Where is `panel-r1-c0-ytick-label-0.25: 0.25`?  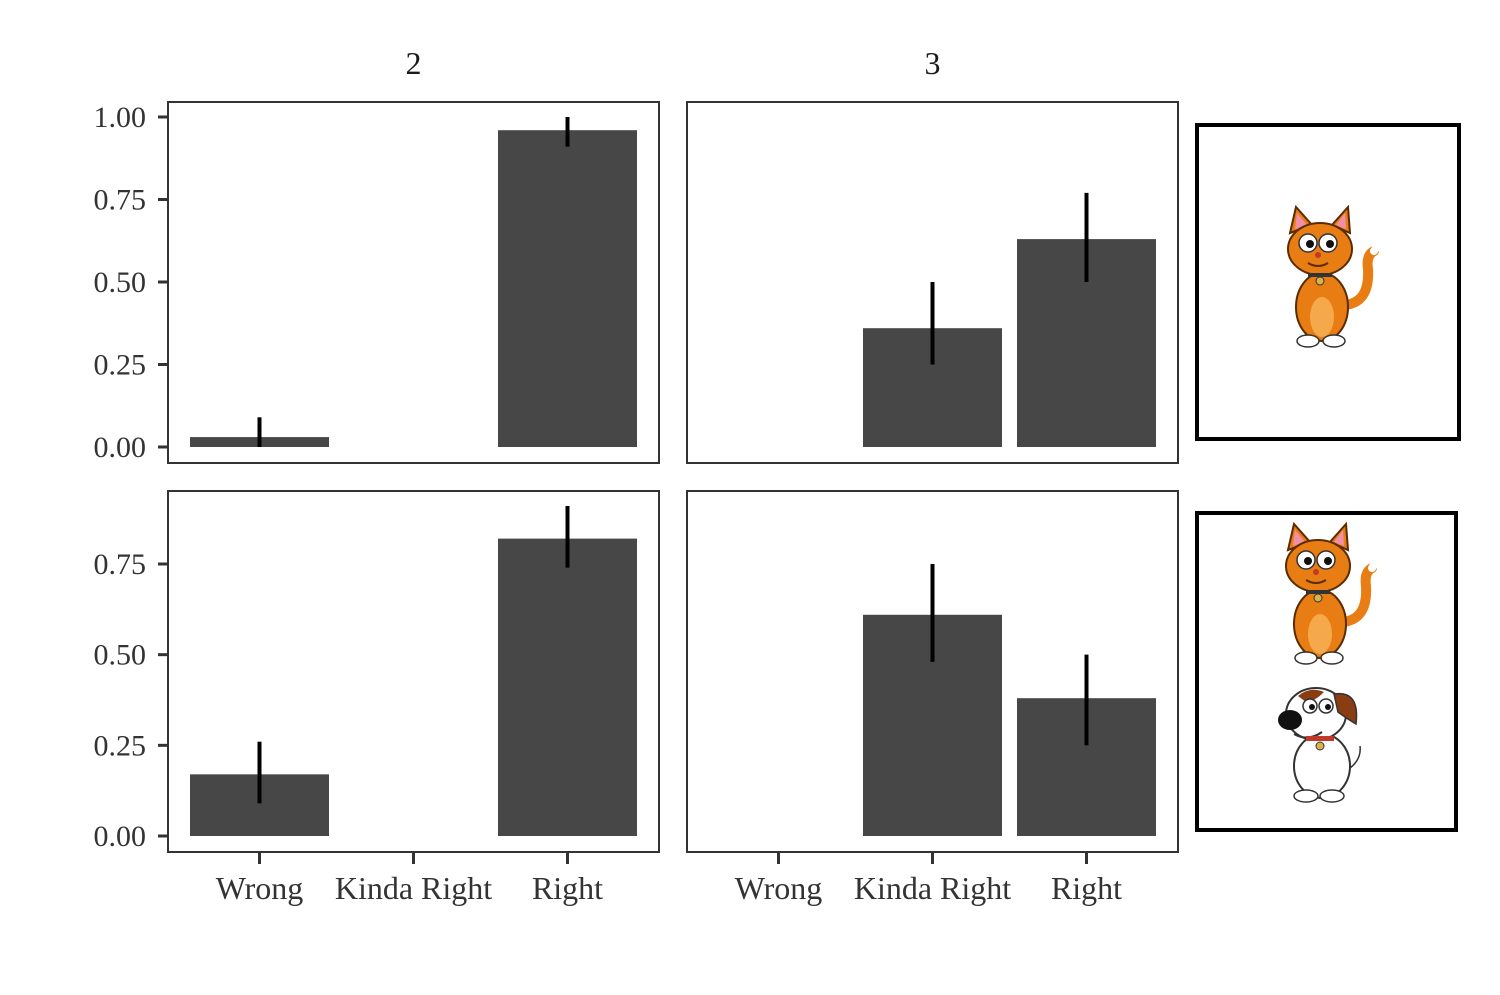 panel-r1-c0-ytick-label-0.25: 0.25 is located at coordinates (120, 745).